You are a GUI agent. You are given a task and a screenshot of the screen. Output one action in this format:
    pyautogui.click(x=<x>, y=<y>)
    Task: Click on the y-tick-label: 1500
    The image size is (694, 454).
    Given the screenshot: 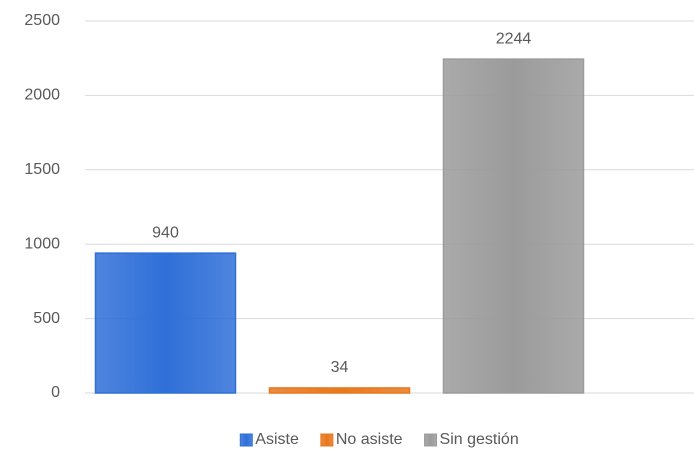 What is the action you would take?
    pyautogui.click(x=42, y=169)
    